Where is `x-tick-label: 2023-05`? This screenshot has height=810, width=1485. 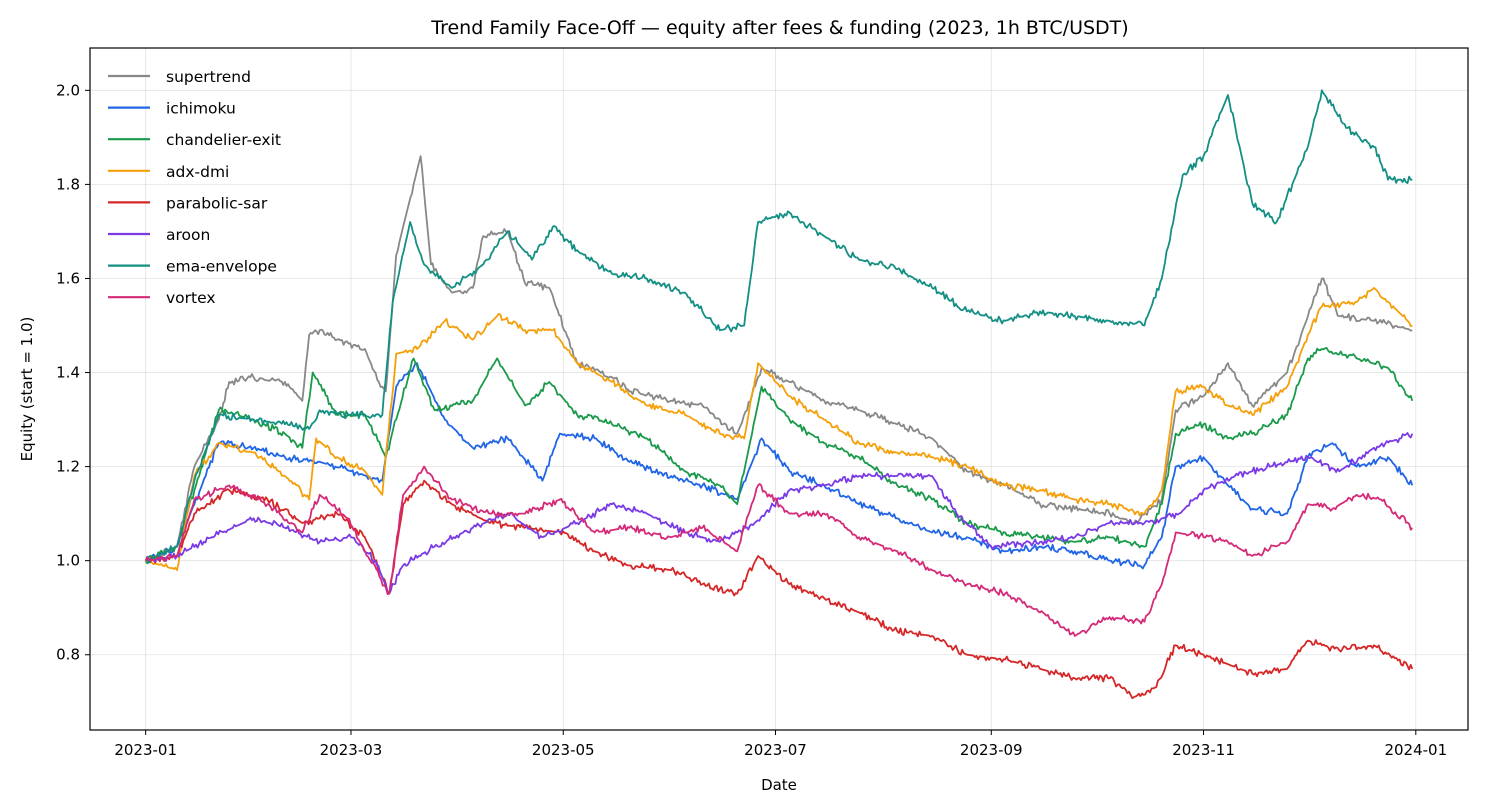
x-tick-label: 2023-05 is located at coordinates (563, 750).